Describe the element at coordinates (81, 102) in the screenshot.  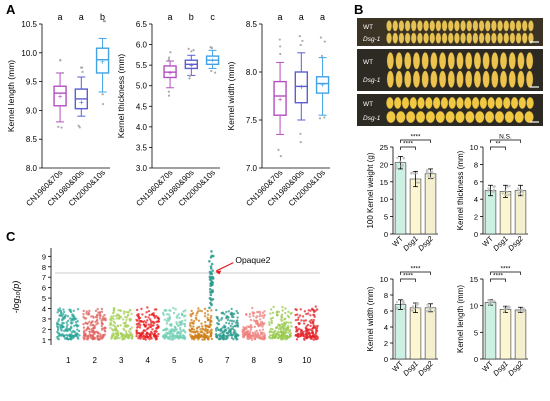
I see `mean-marker: +` at that location.